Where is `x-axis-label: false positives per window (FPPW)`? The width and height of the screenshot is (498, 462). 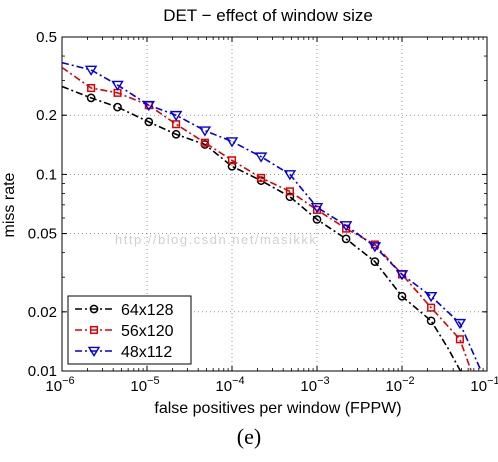
x-axis-label: false positives per window (FPPW) is located at coordinates (277, 408).